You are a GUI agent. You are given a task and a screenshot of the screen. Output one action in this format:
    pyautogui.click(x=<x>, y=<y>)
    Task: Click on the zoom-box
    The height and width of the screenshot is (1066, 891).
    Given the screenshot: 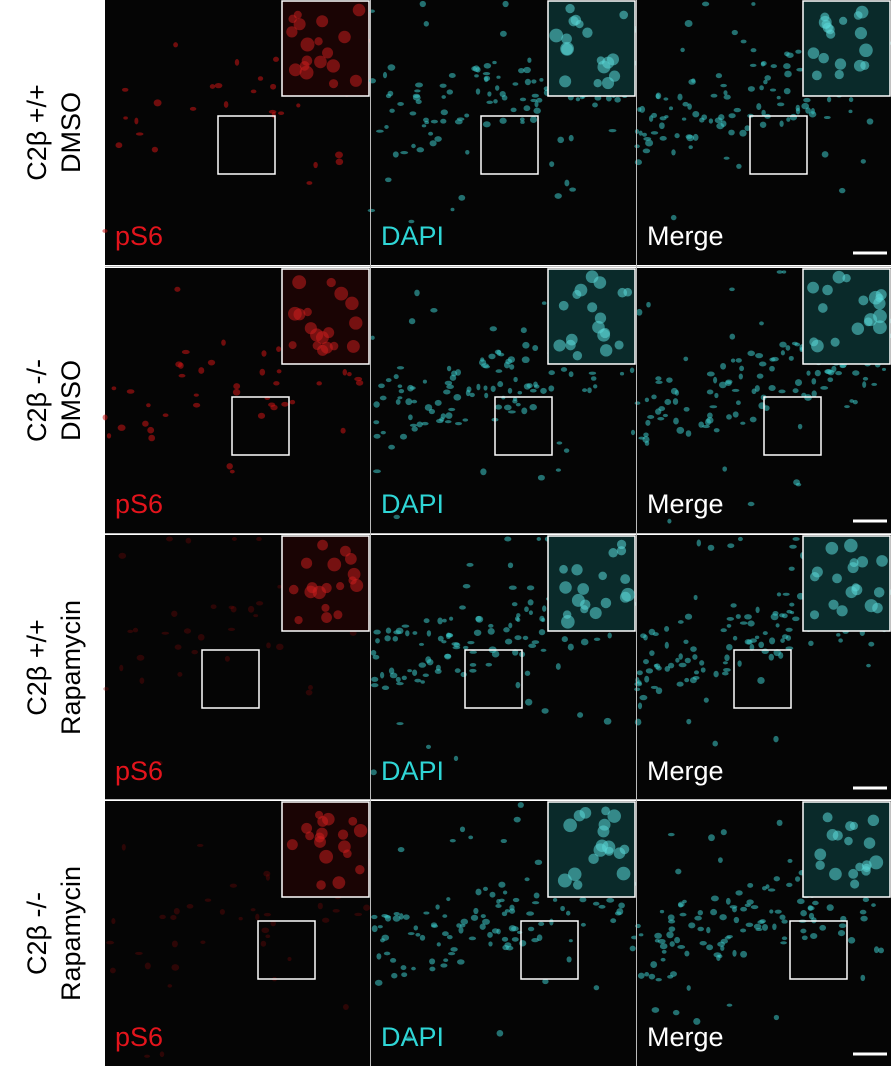 What is the action you would take?
    pyautogui.click(x=509, y=145)
    